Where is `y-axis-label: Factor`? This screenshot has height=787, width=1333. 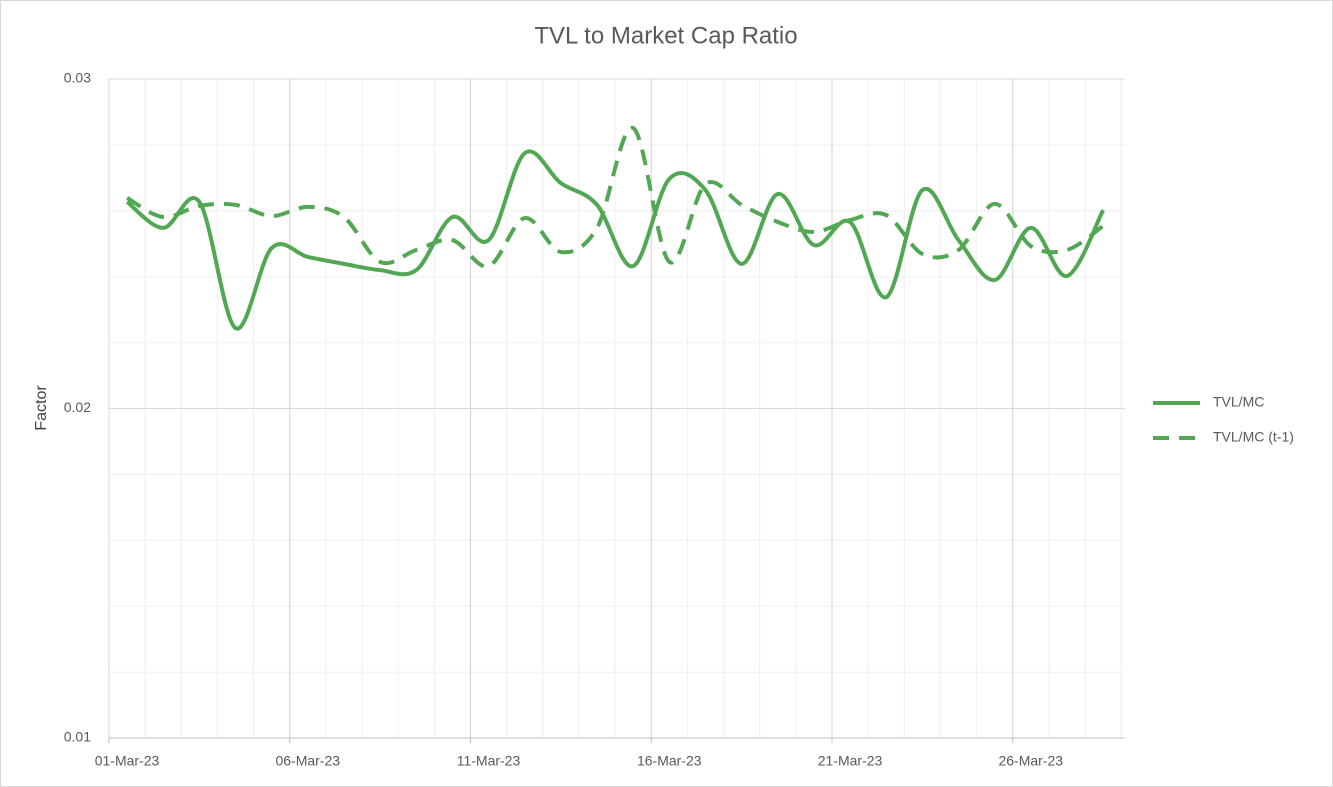
y-axis-label: Factor is located at coordinates (41, 408).